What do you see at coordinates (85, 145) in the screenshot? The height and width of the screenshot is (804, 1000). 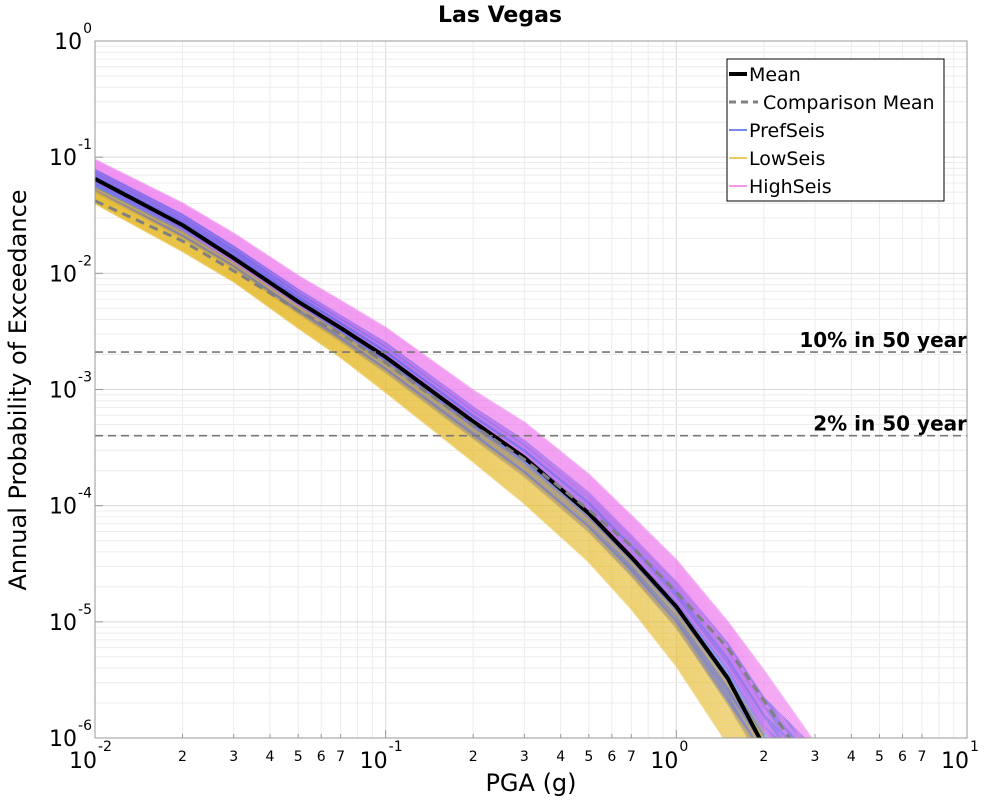 I see `y-major-tick-exponent: -1` at bounding box center [85, 145].